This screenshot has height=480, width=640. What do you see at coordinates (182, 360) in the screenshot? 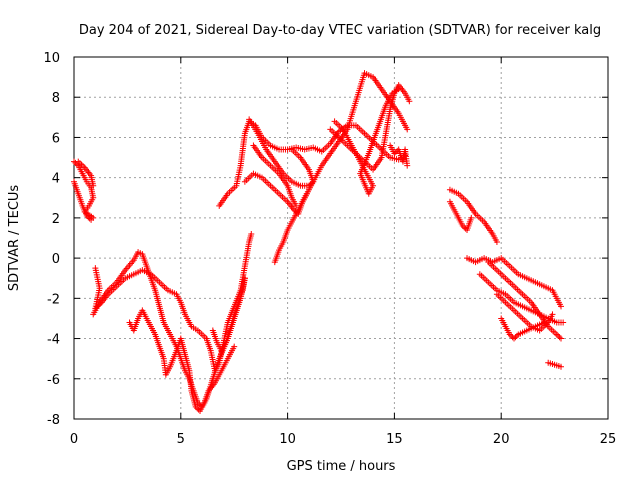
I see `series-arc-2c` at bounding box center [182, 360].